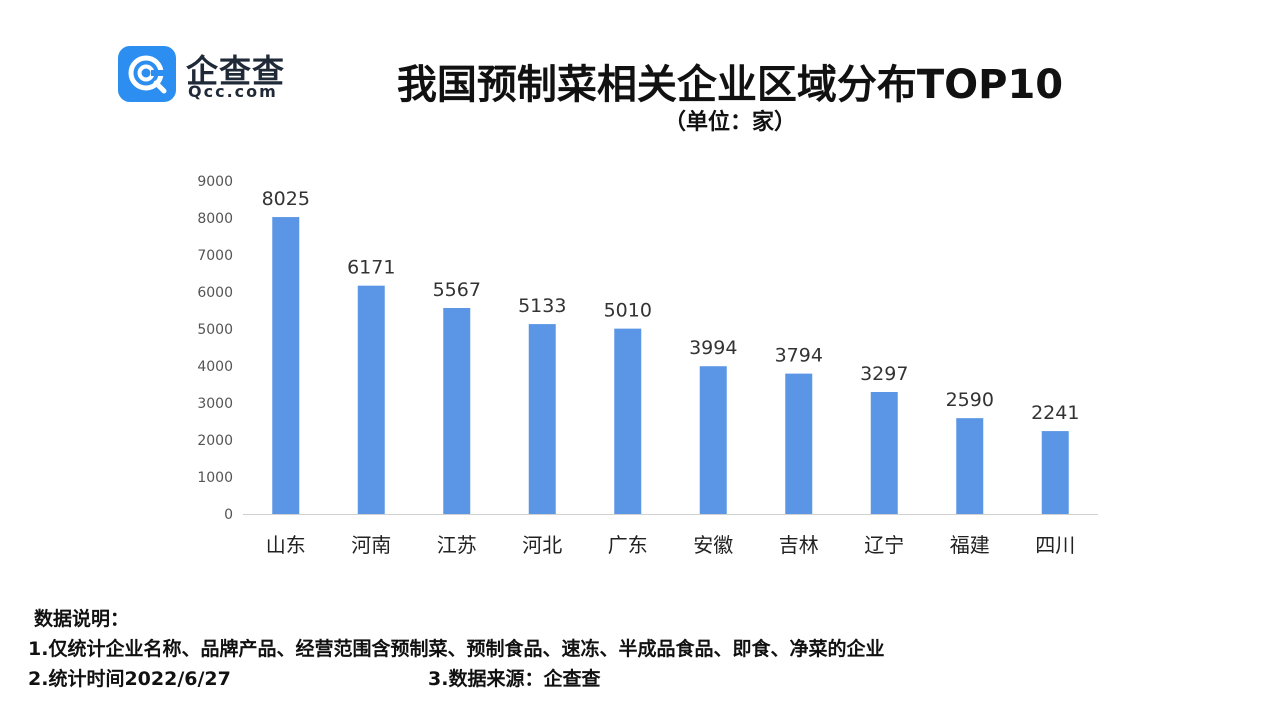  What do you see at coordinates (371, 545) in the screenshot?
I see `category-label: 河南` at bounding box center [371, 545].